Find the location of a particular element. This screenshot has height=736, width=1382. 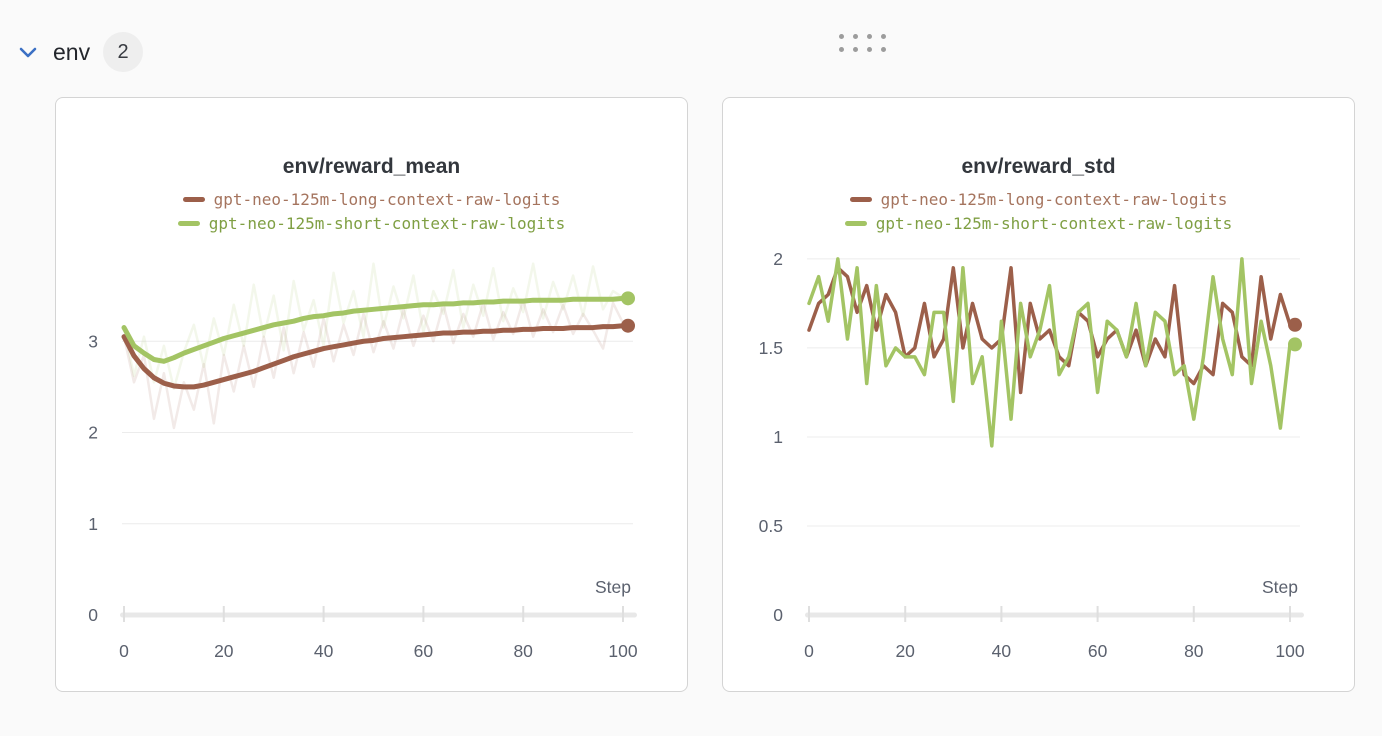

section-title: env is located at coordinates (72, 51).